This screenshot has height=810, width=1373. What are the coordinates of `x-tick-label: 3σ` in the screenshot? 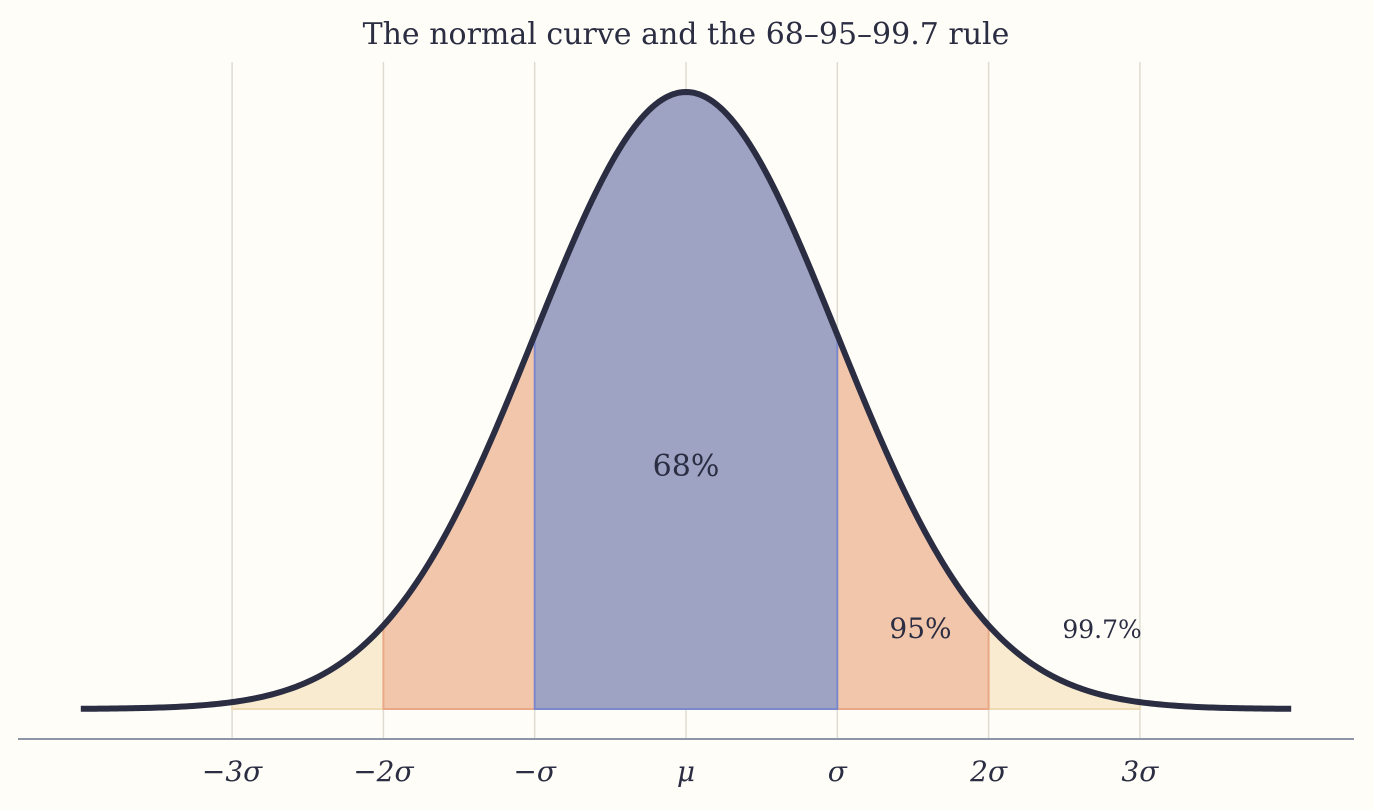 It's located at (1140, 771).